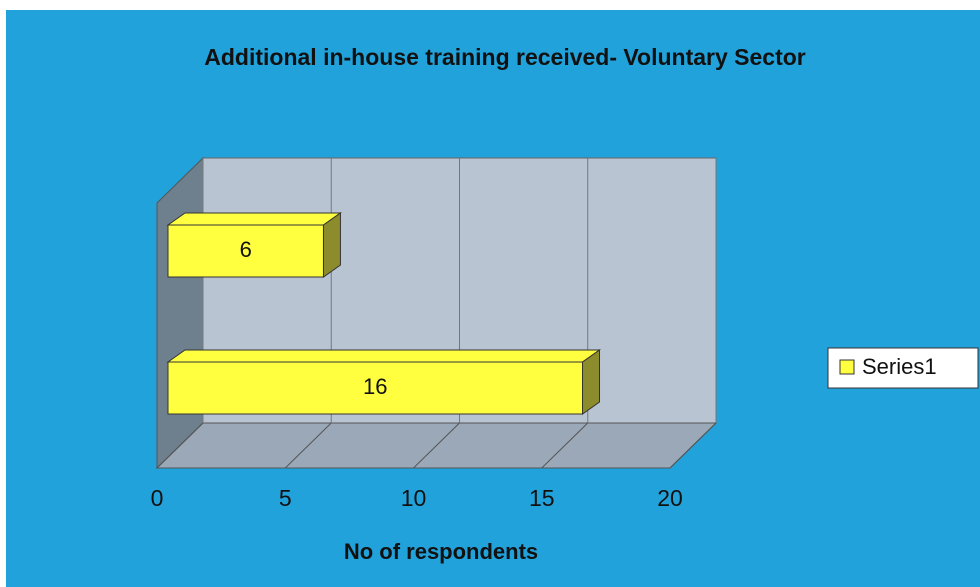 This screenshot has width=980, height=587. What do you see at coordinates (542, 498) in the screenshot?
I see `x-tick-label: 15` at bounding box center [542, 498].